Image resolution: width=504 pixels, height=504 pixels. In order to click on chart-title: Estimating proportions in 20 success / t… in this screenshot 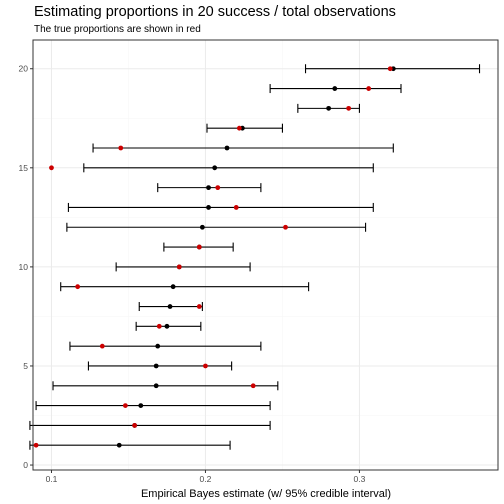, I will do `click(215, 12)`.